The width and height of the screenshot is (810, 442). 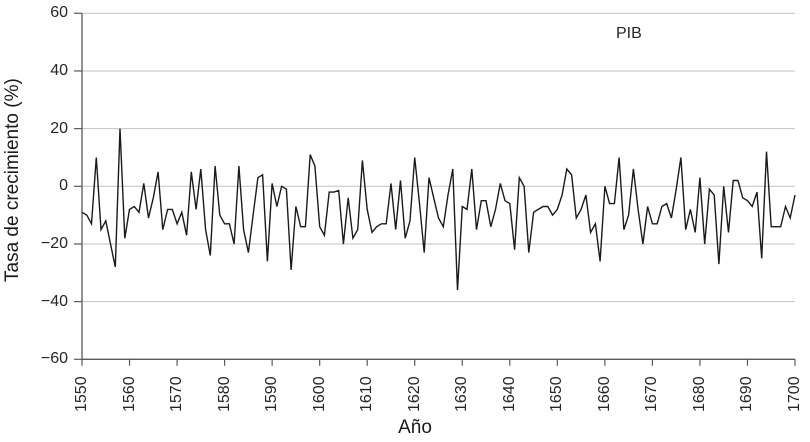 I want to click on y-tick-label-40: 40, so click(x=59, y=70).